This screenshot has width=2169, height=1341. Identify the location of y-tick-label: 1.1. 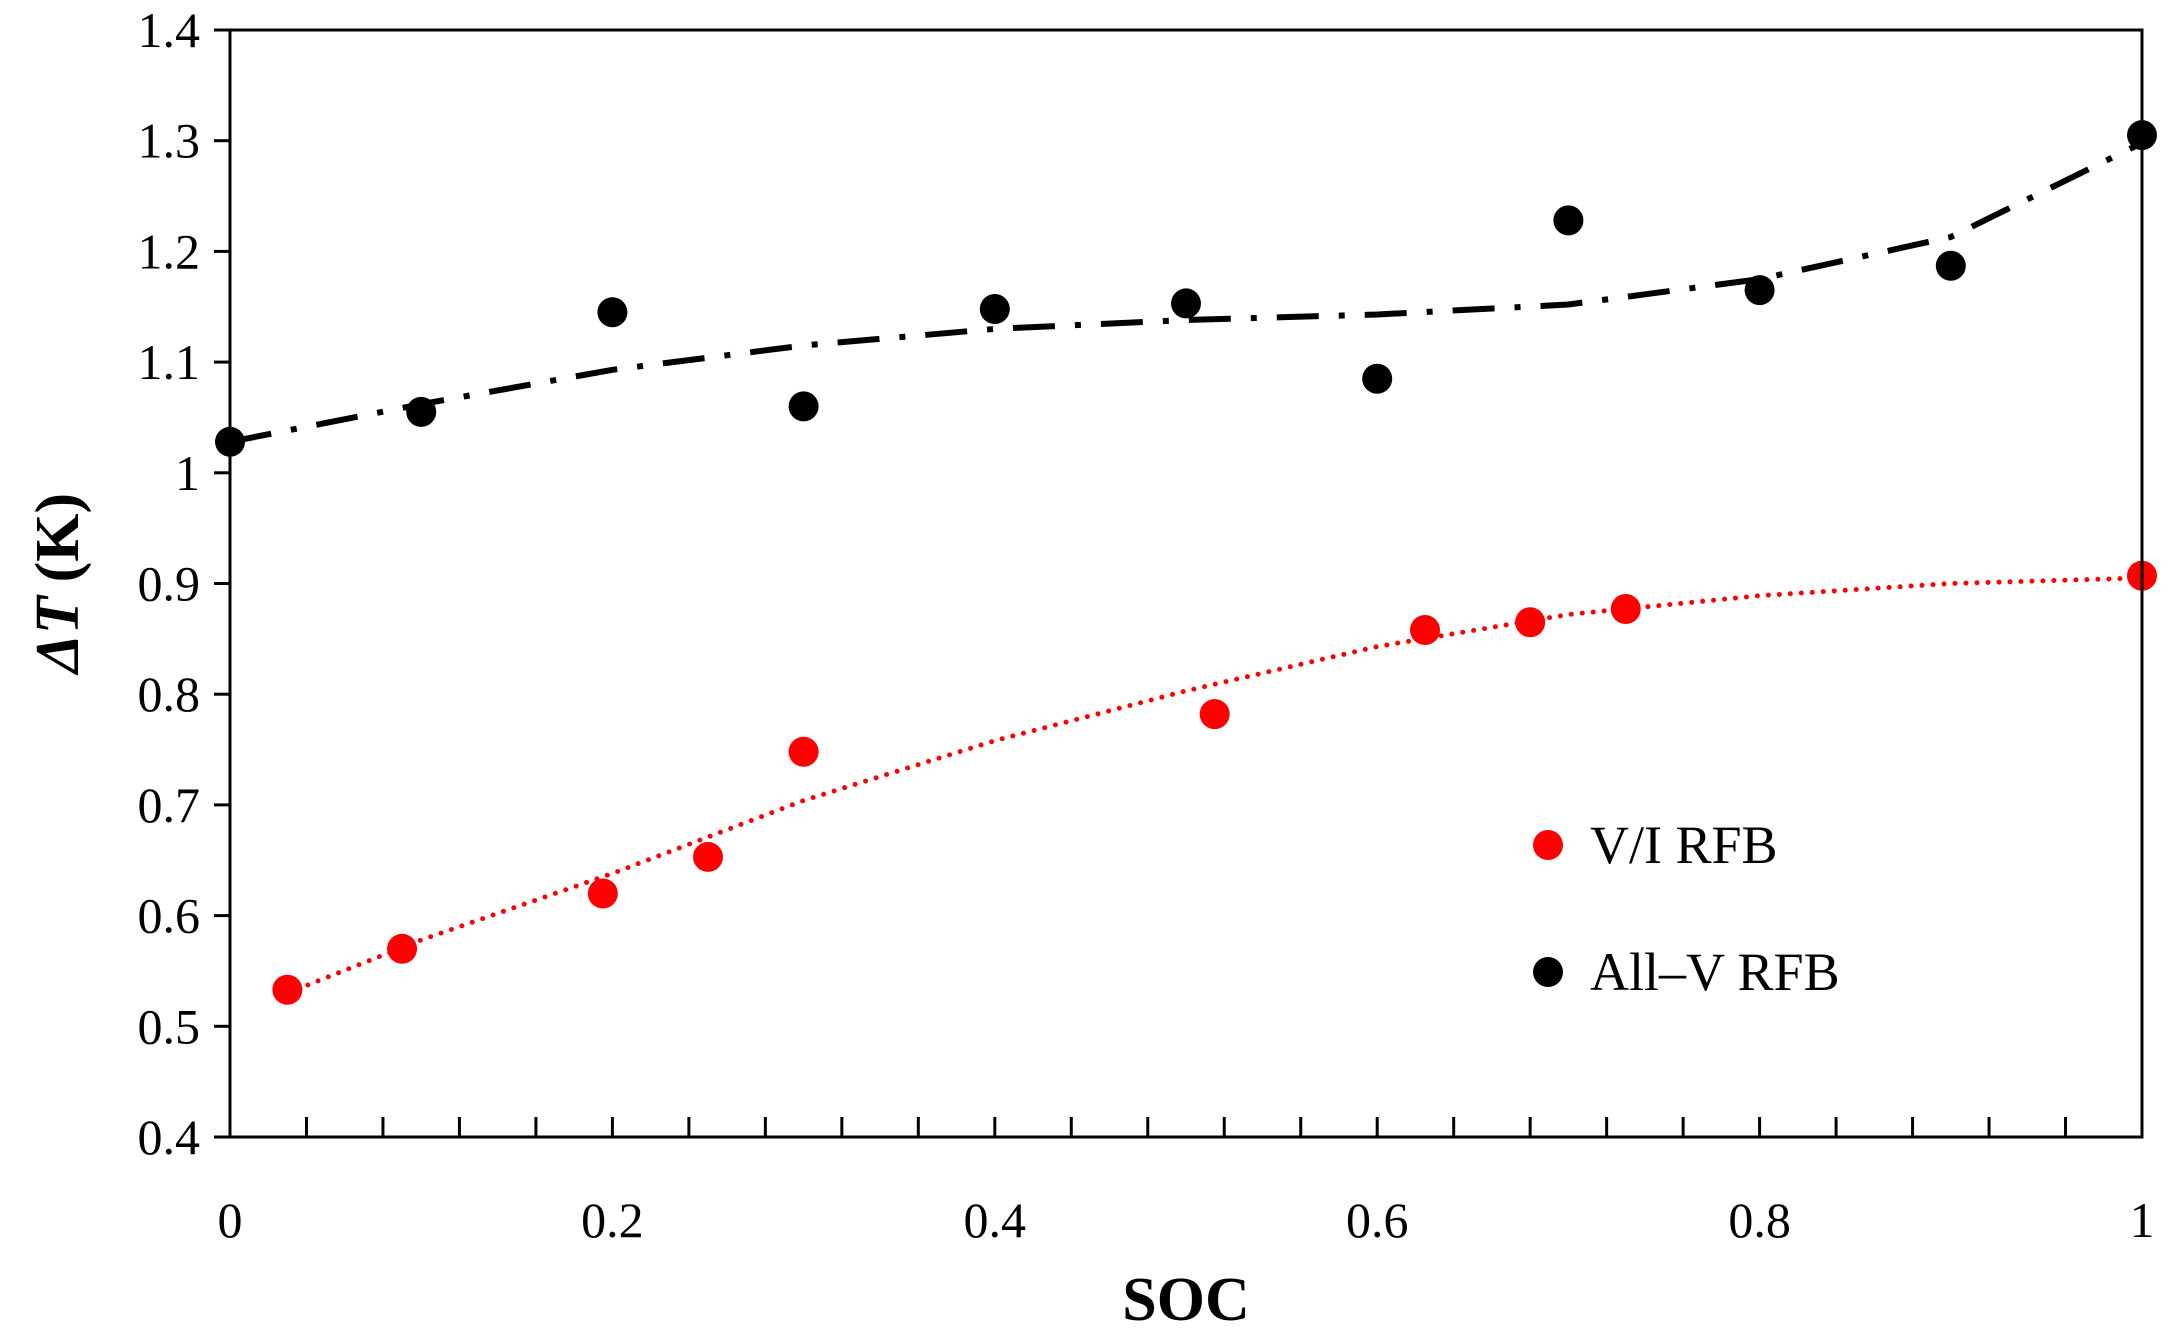
(169, 362).